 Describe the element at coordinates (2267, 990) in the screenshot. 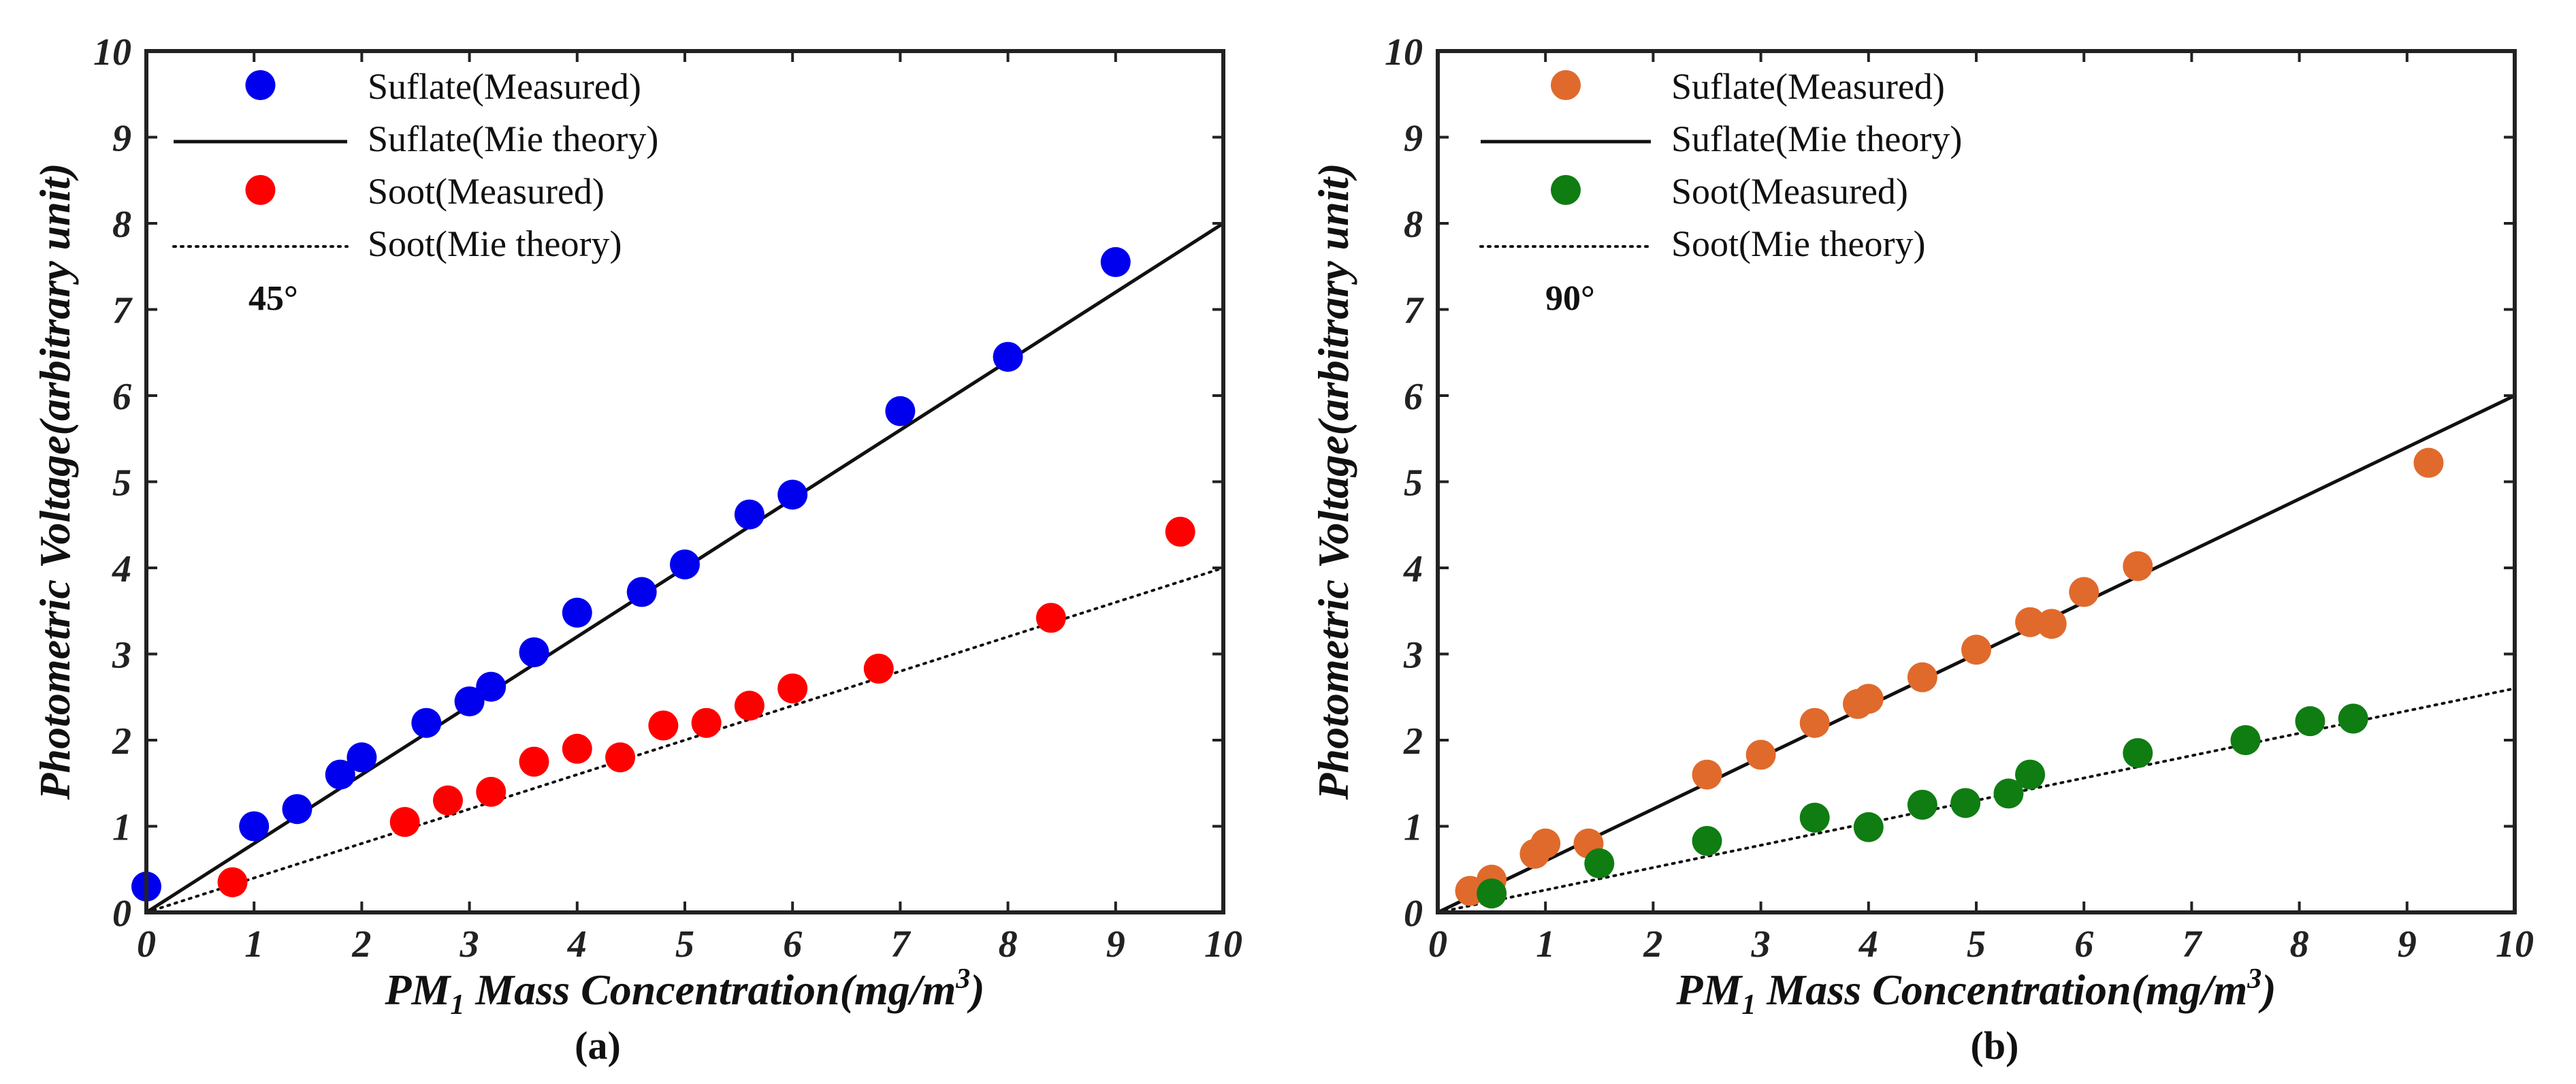

I see `x-axis-label-end-b: )` at that location.